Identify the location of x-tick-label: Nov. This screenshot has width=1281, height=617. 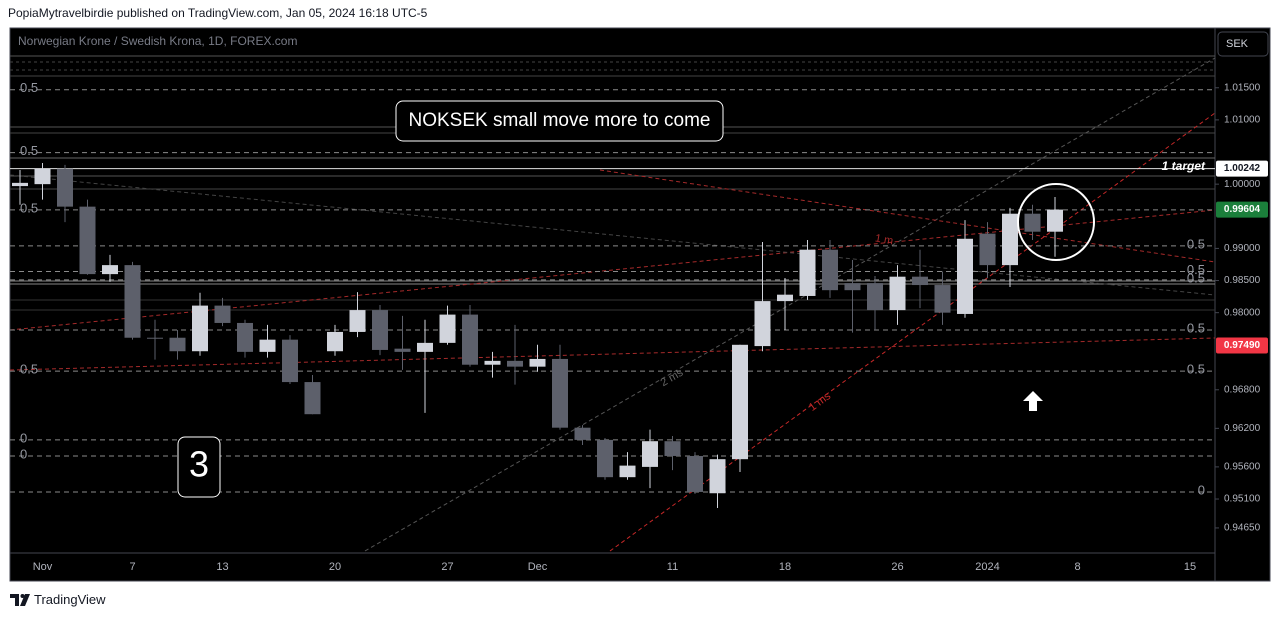
(43, 567).